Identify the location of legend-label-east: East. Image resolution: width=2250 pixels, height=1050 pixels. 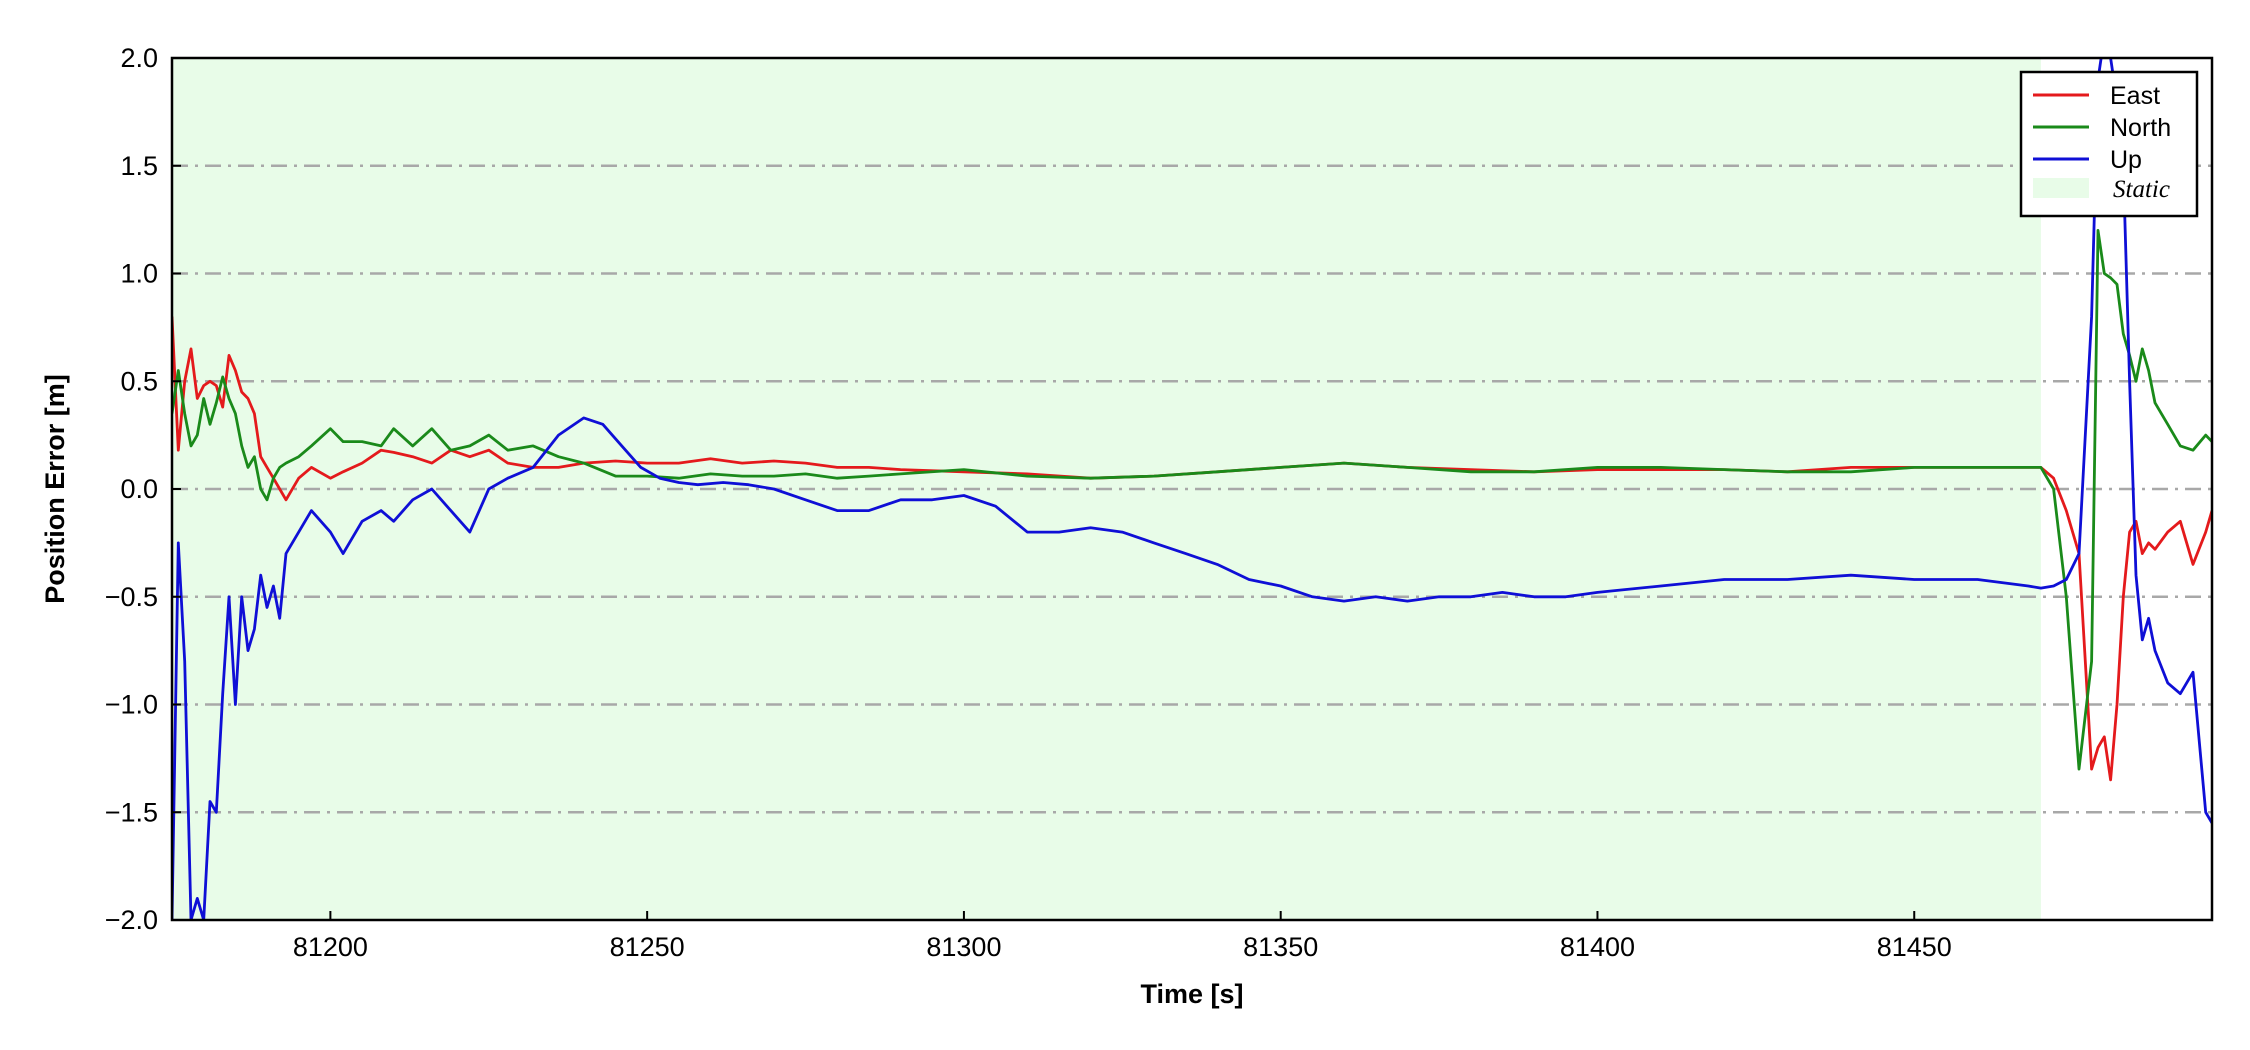
(2135, 96).